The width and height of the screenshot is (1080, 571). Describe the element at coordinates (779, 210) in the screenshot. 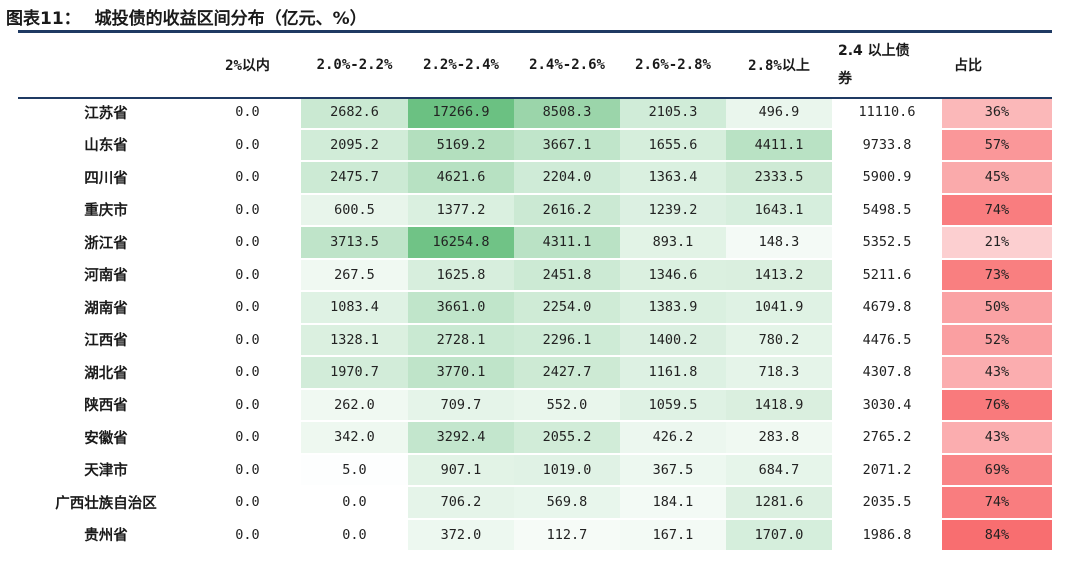

I see `bucket-cell: 1643.1` at that location.